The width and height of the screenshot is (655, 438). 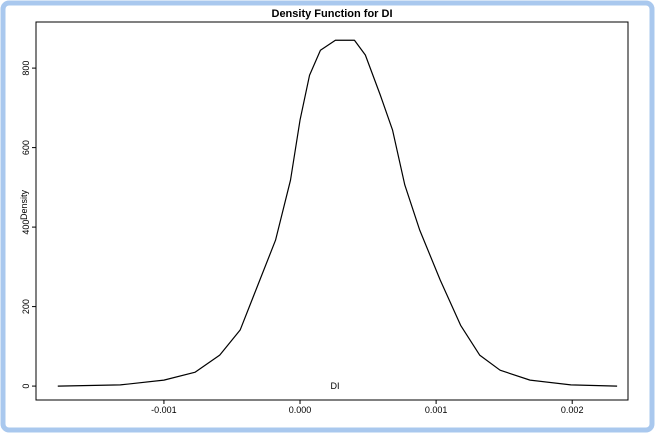 I want to click on x-axis-label: DI, so click(x=335, y=386).